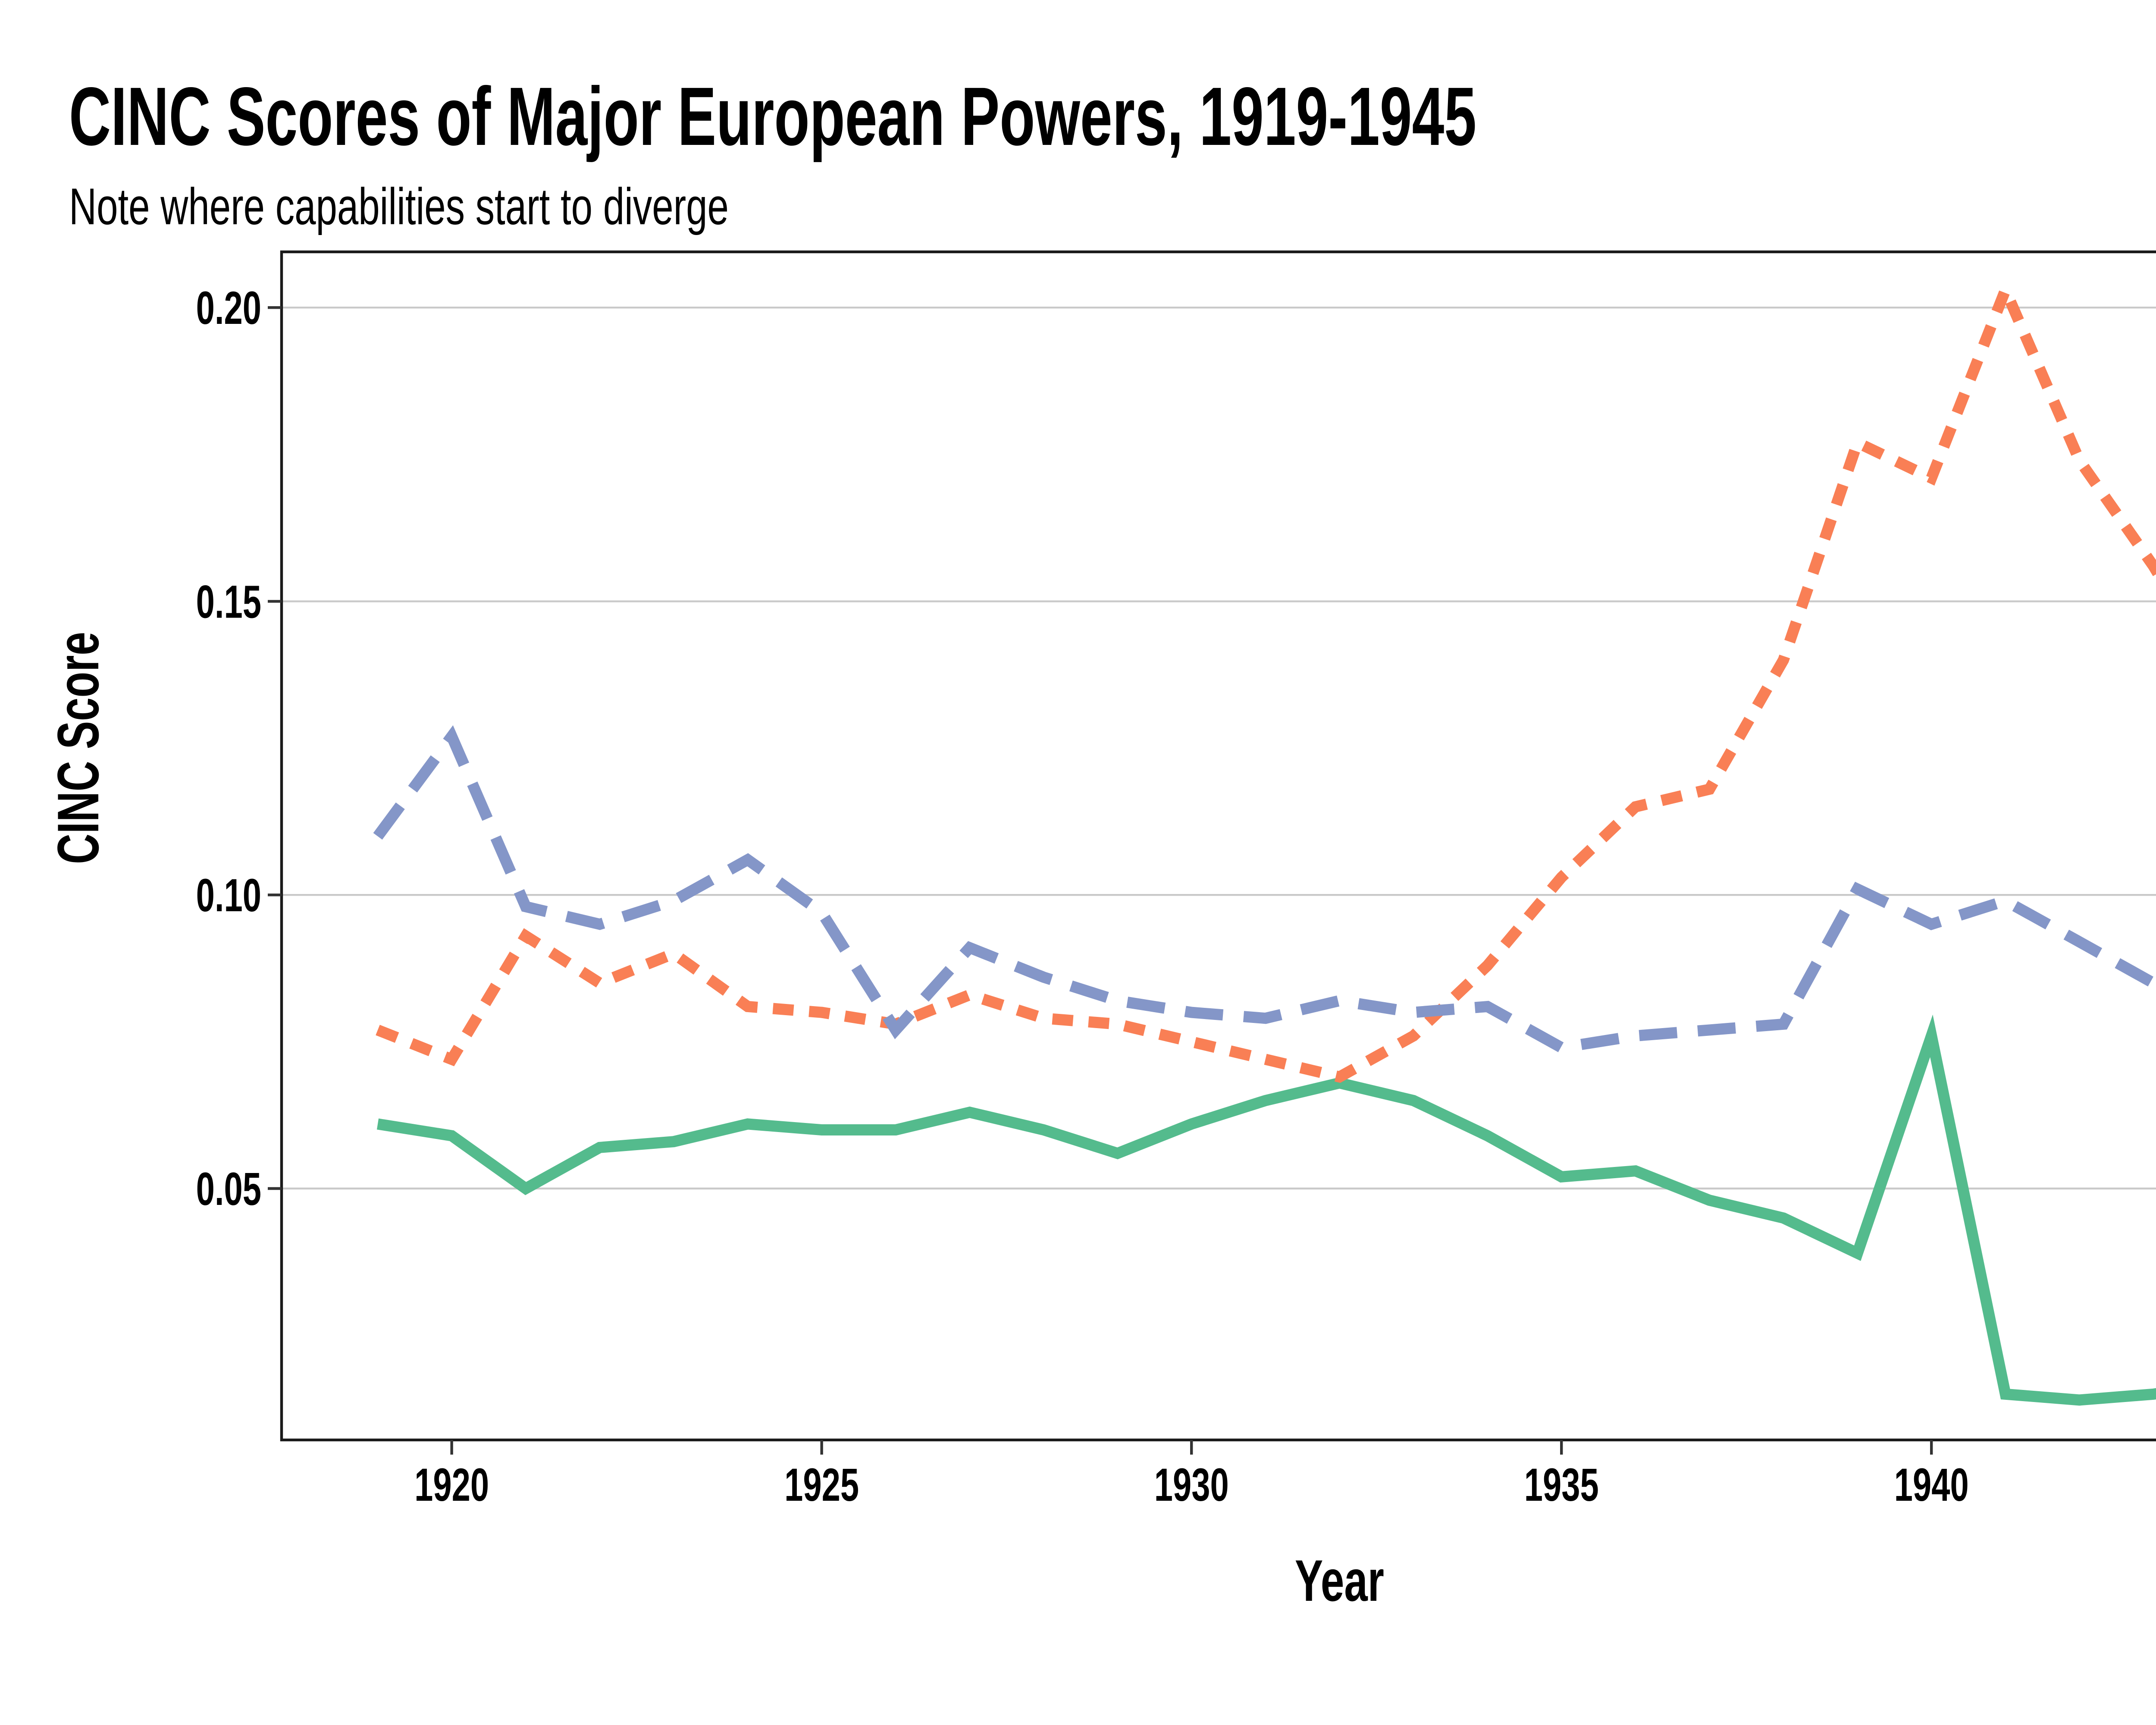 The image size is (2156, 1725). I want to click on y-tick-label-0.15: 0.15, so click(228, 602).